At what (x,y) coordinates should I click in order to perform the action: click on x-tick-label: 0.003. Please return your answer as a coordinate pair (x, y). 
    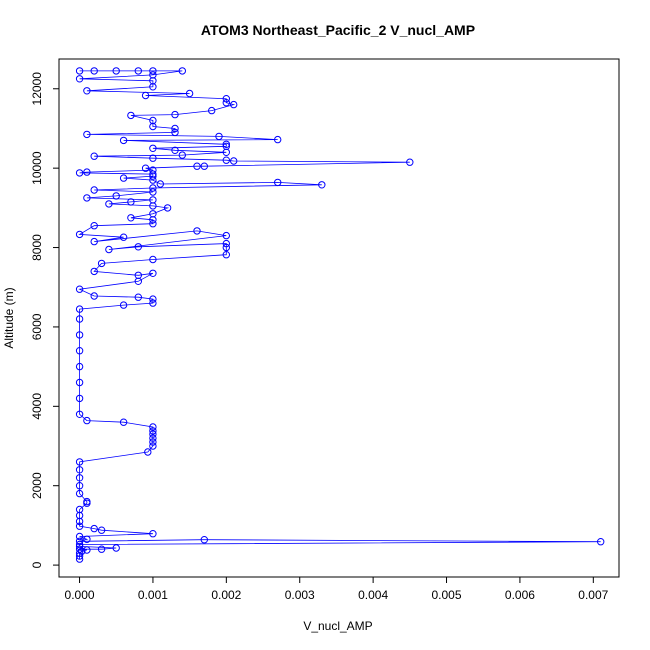
    Looking at the image, I should click on (300, 595).